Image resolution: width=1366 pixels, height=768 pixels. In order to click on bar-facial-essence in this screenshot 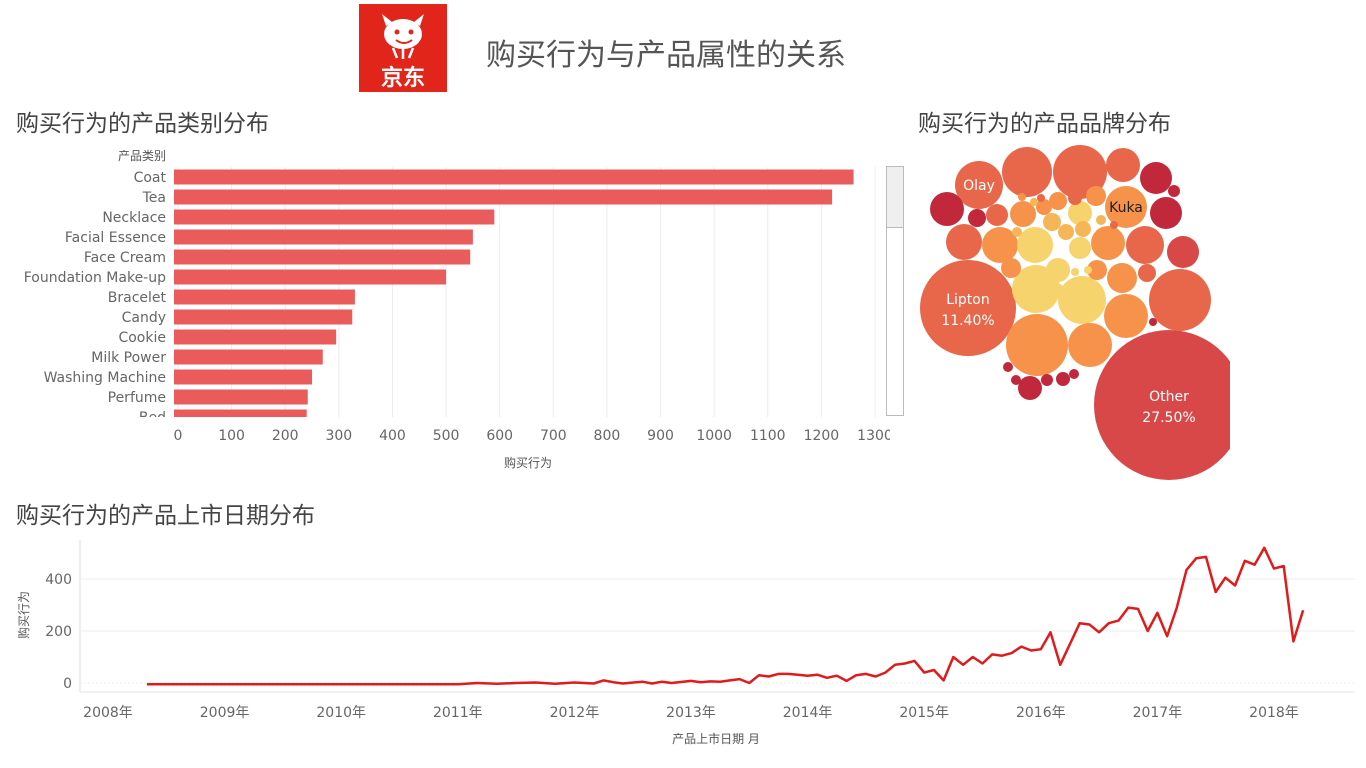, I will do `click(323, 237)`.